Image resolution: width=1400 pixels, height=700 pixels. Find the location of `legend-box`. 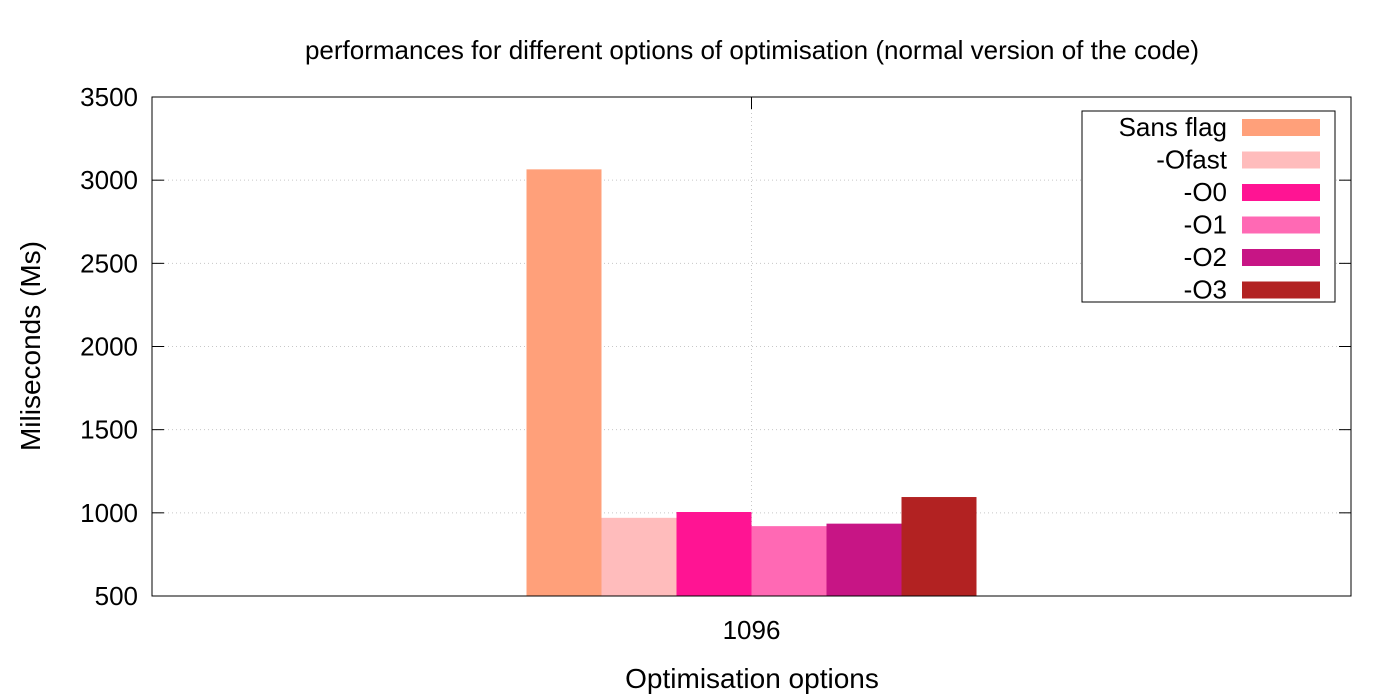

legend-box is located at coordinates (1208, 206).